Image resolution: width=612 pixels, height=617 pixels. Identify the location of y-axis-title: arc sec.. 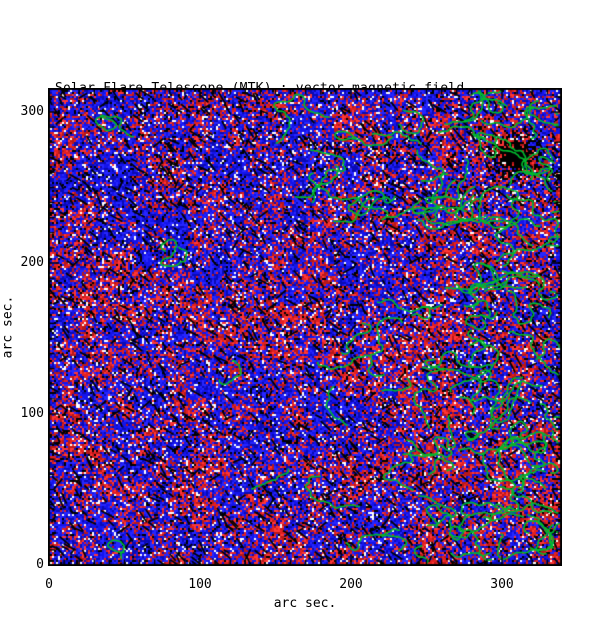
(8, 327).